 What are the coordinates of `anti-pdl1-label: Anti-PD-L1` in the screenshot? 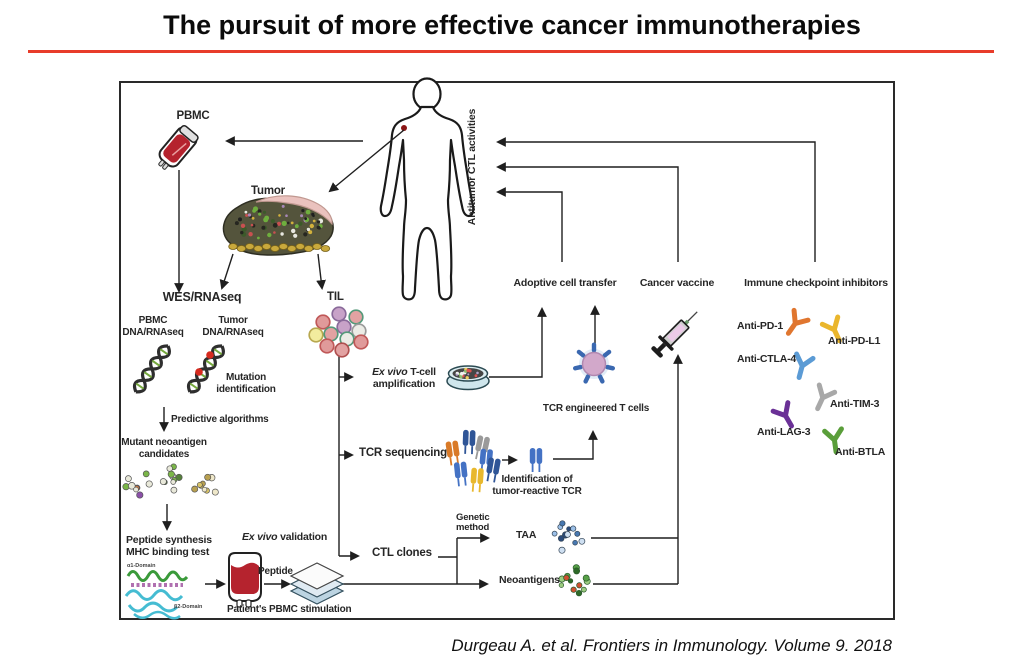 It's located at (854, 341).